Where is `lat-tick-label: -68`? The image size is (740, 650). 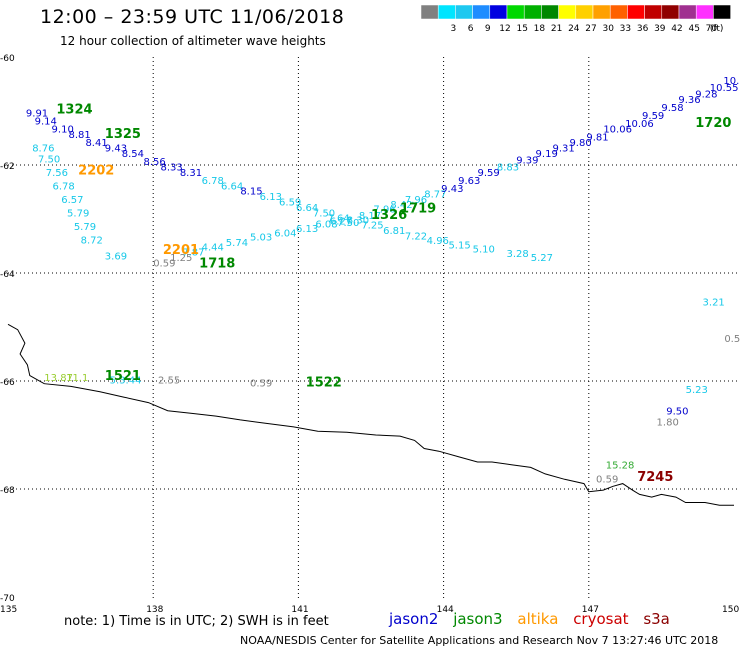
lat-tick-label: -68 is located at coordinates (7, 491).